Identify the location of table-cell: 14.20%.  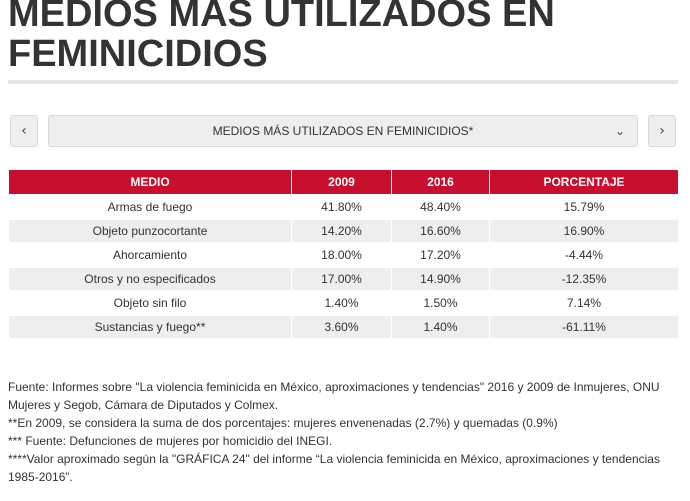
(342, 231).